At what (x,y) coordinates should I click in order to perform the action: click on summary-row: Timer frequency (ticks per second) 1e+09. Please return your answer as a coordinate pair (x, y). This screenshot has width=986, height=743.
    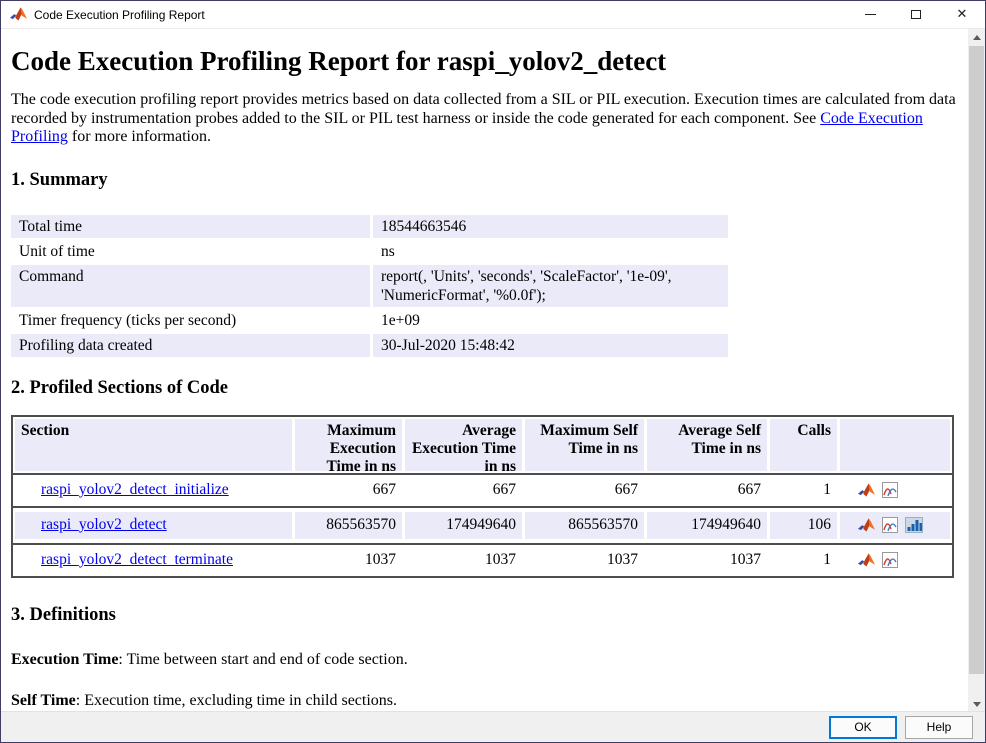
    Looking at the image, I should click on (369, 320).